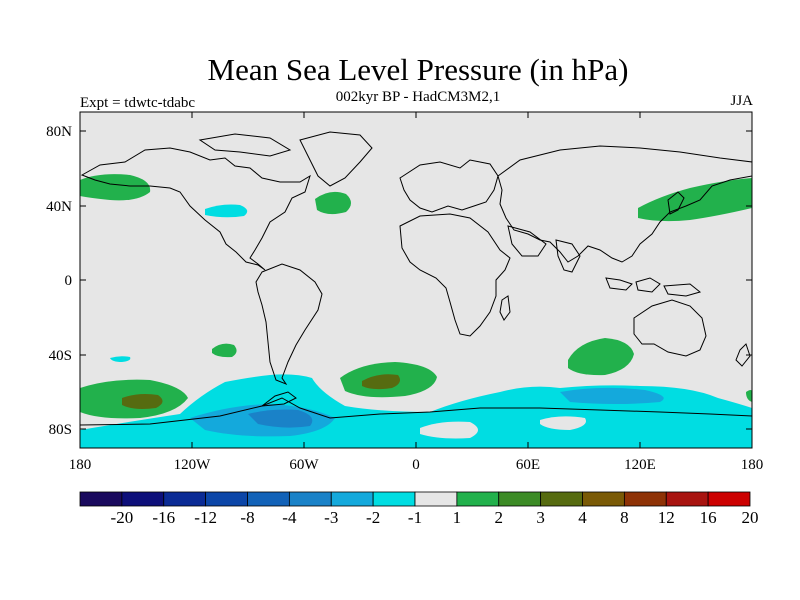 The image size is (800, 600). Describe the element at coordinates (278, 399) in the screenshot. I see `coast-antarctic-peninsula` at that location.